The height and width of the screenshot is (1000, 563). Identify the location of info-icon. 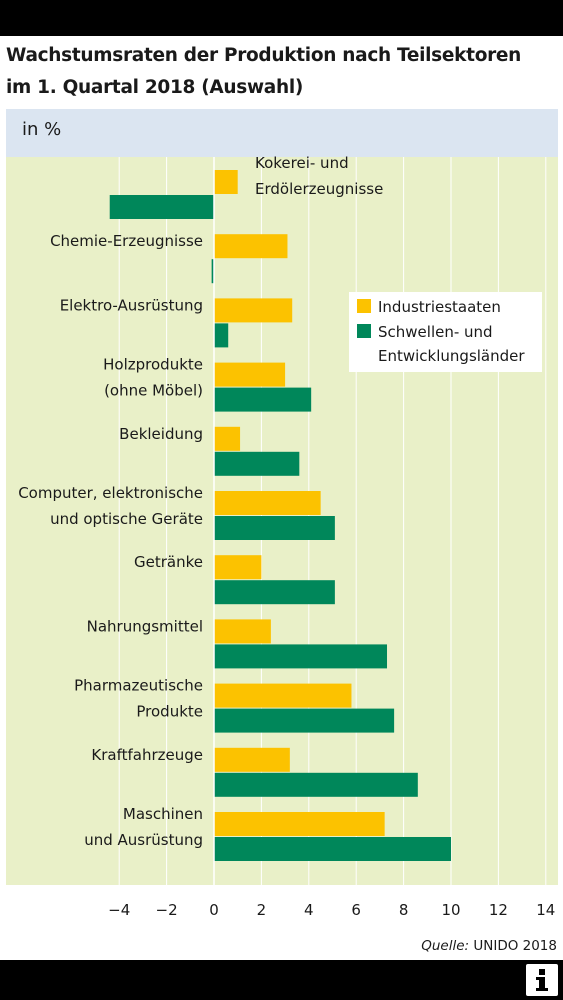
(542, 980).